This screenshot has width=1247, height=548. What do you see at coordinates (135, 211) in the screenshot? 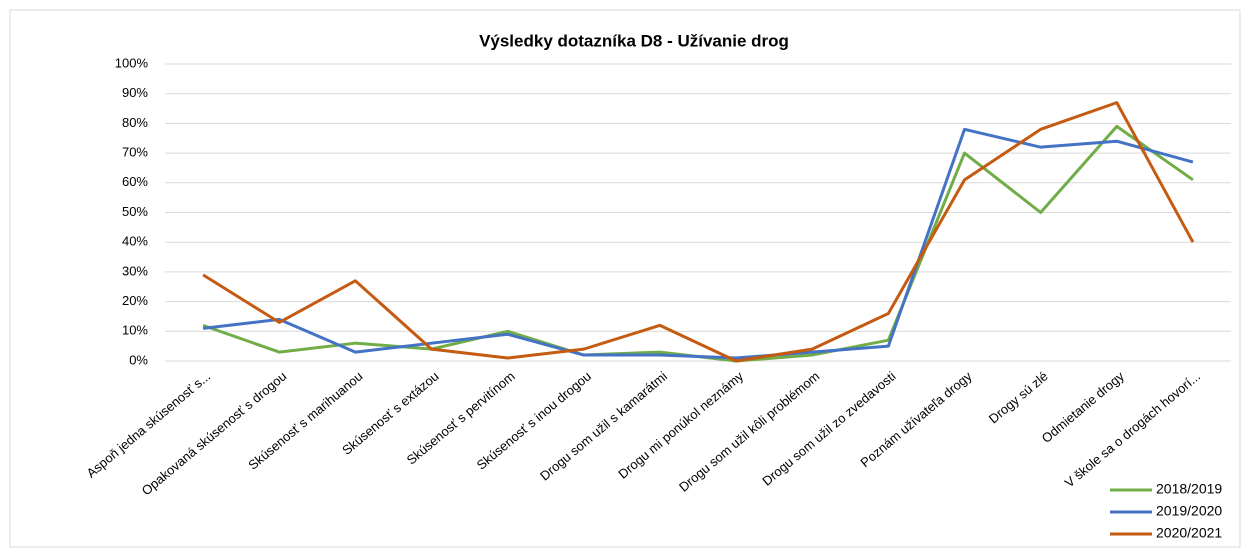
I see `y-tick-label: 50%` at bounding box center [135, 211].